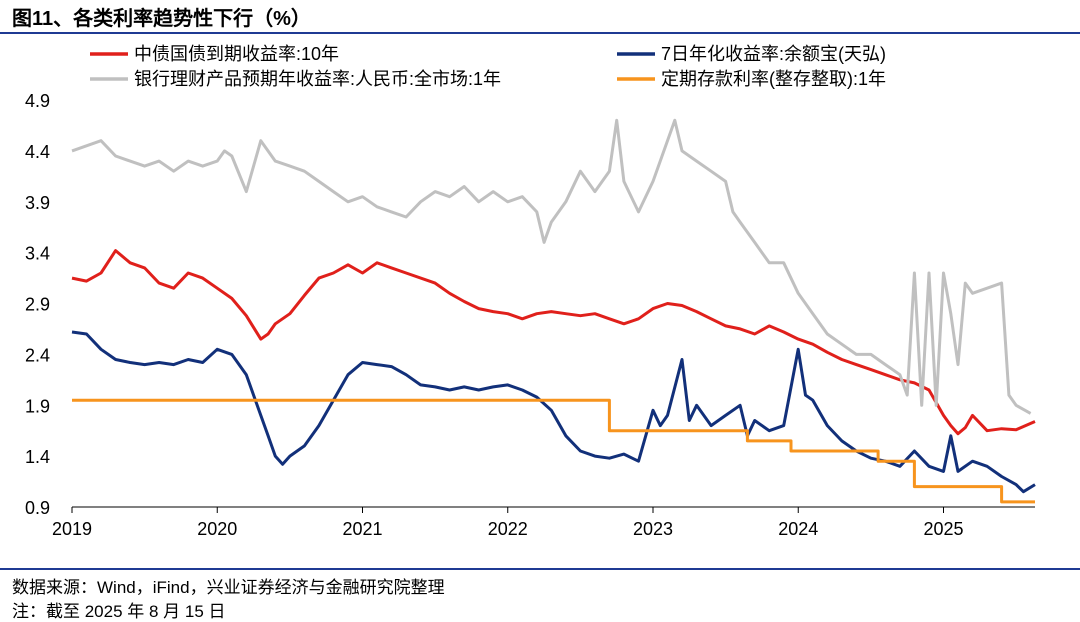 The height and width of the screenshot is (622, 1080). I want to click on figure-title: 图11、各类利率趋势性下行（%）, so click(161, 19).